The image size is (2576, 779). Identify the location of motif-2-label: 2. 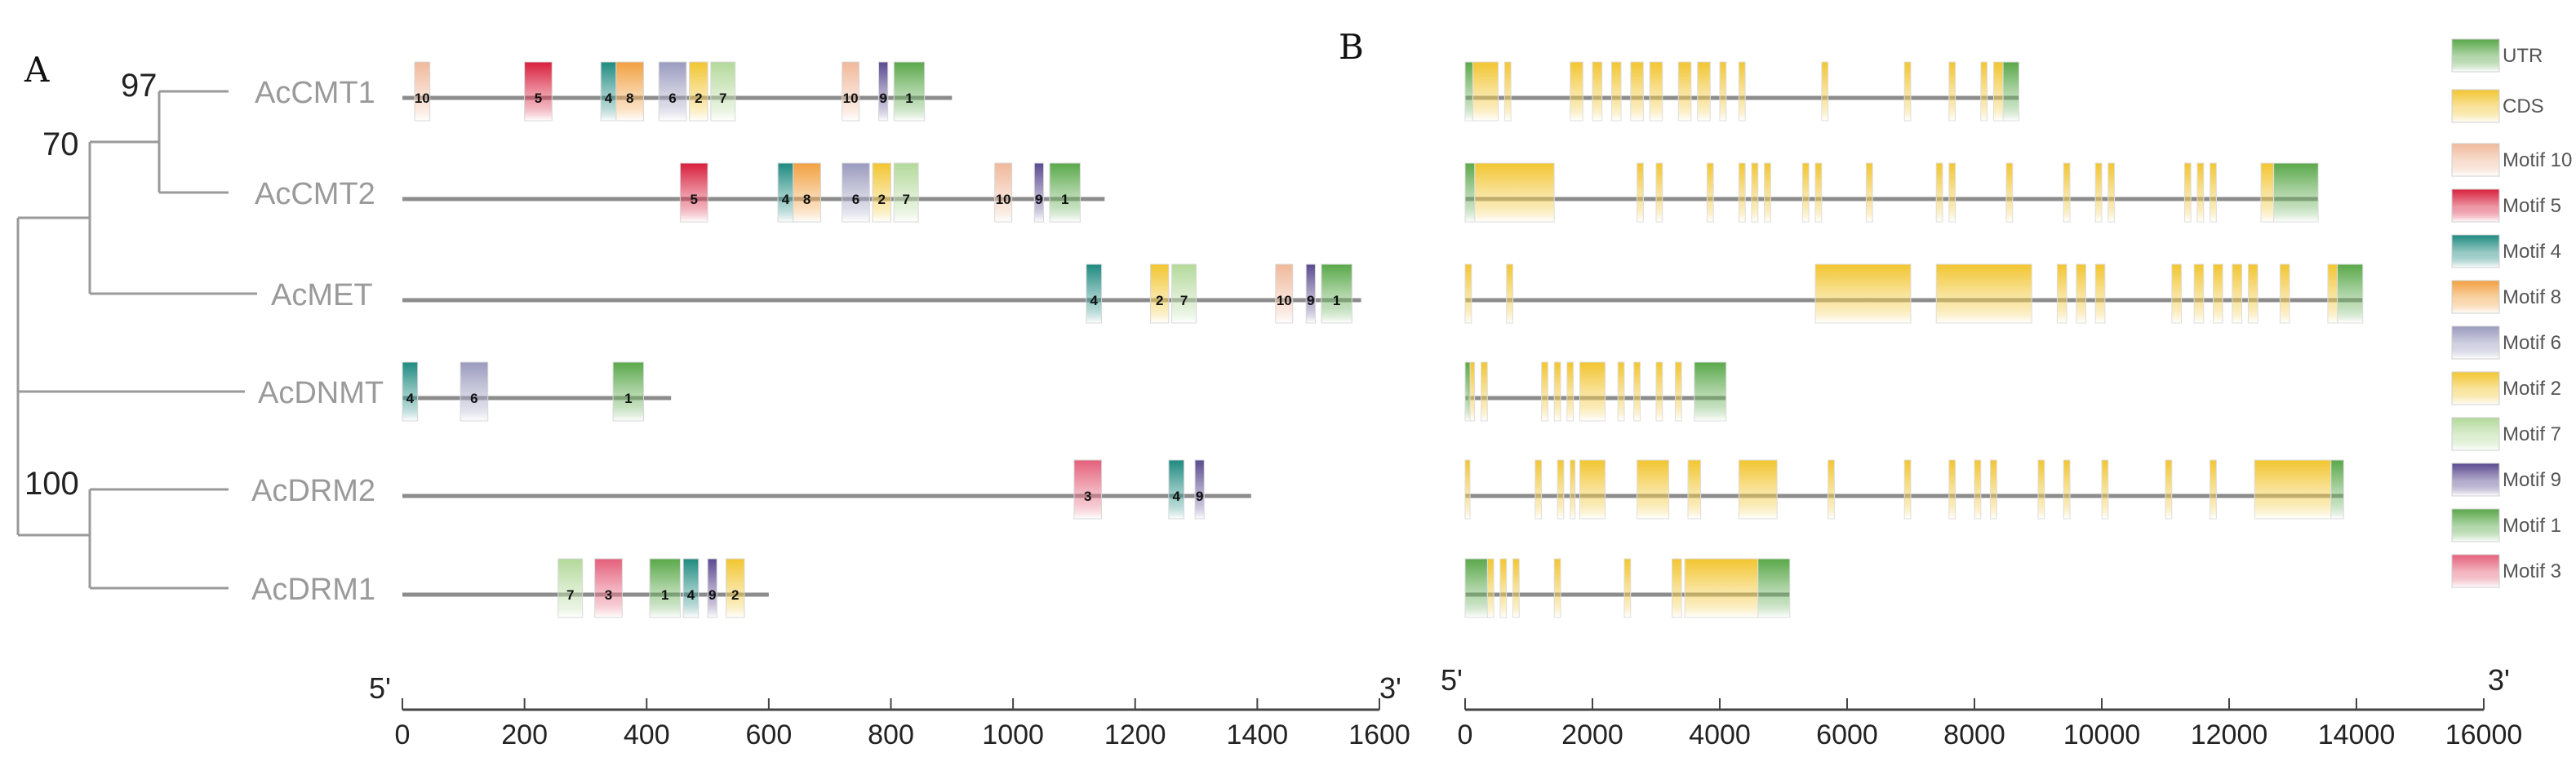
(1159, 300).